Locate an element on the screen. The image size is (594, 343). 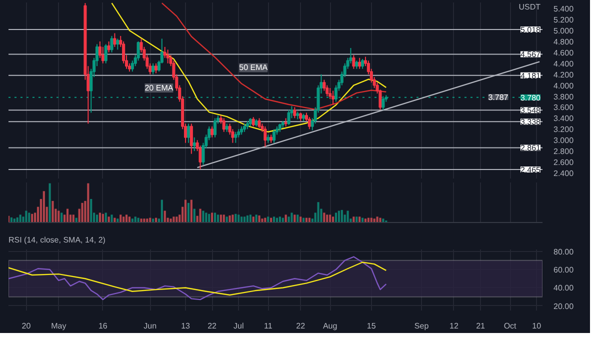
x-tick-label: 20 is located at coordinates (27, 326).